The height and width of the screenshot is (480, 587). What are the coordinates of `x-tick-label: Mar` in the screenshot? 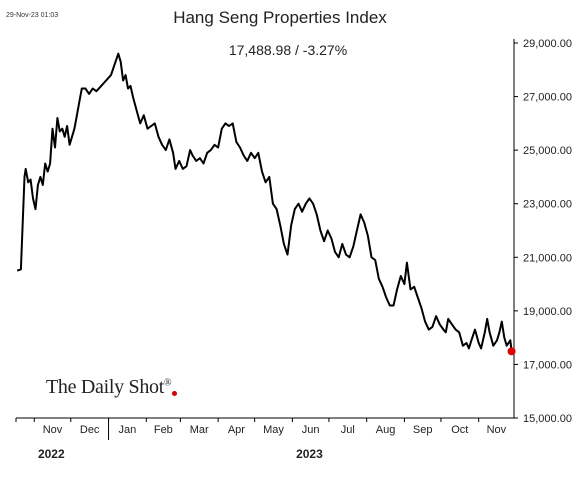 It's located at (199, 430).